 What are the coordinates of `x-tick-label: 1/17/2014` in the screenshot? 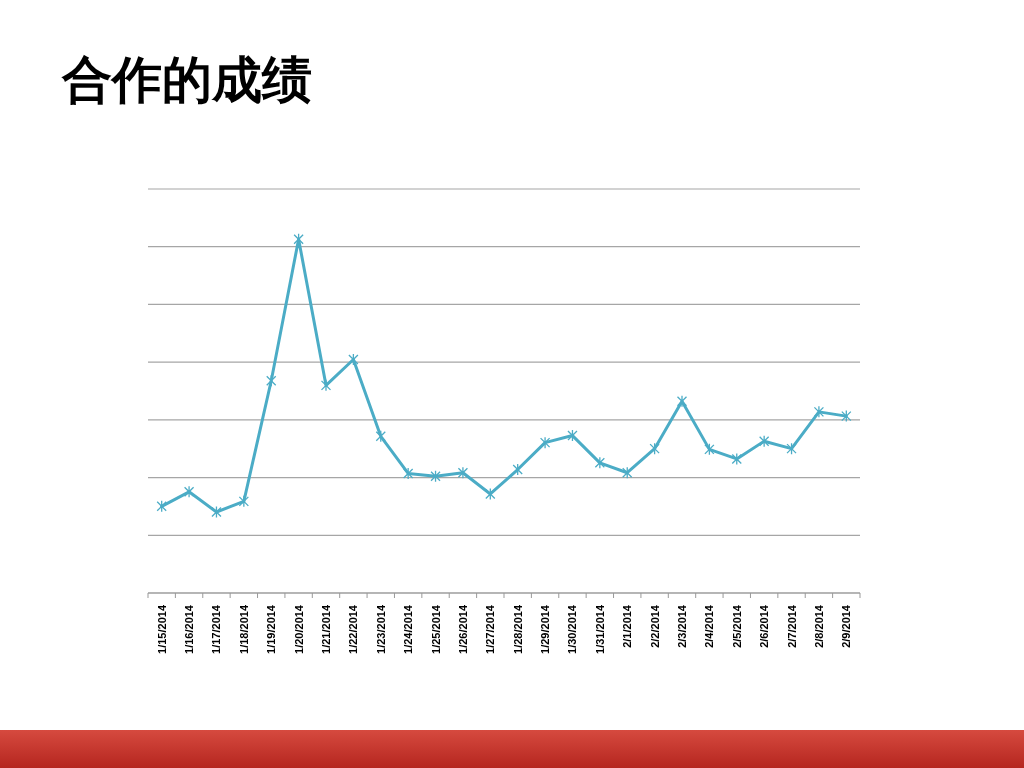 It's located at (216, 629).